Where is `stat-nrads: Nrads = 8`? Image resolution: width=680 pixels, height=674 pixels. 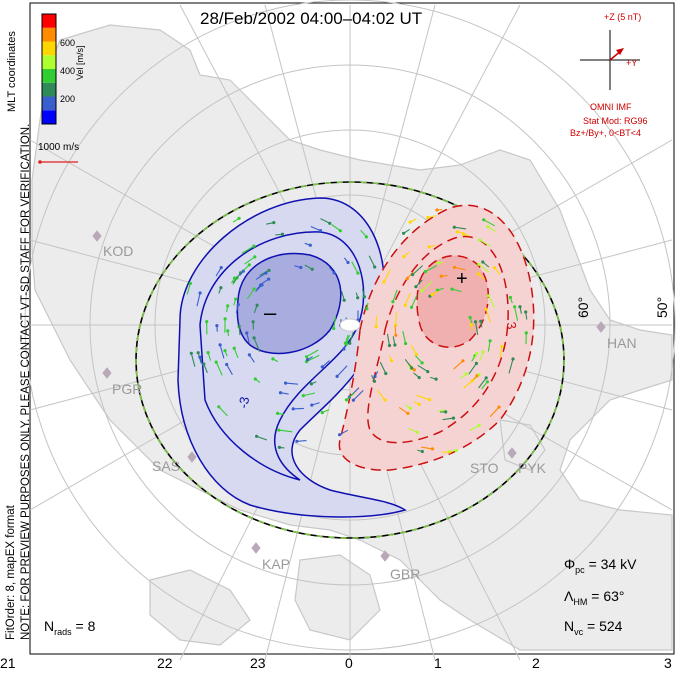
stat-nrads: Nrads = 8 is located at coordinates (69, 627).